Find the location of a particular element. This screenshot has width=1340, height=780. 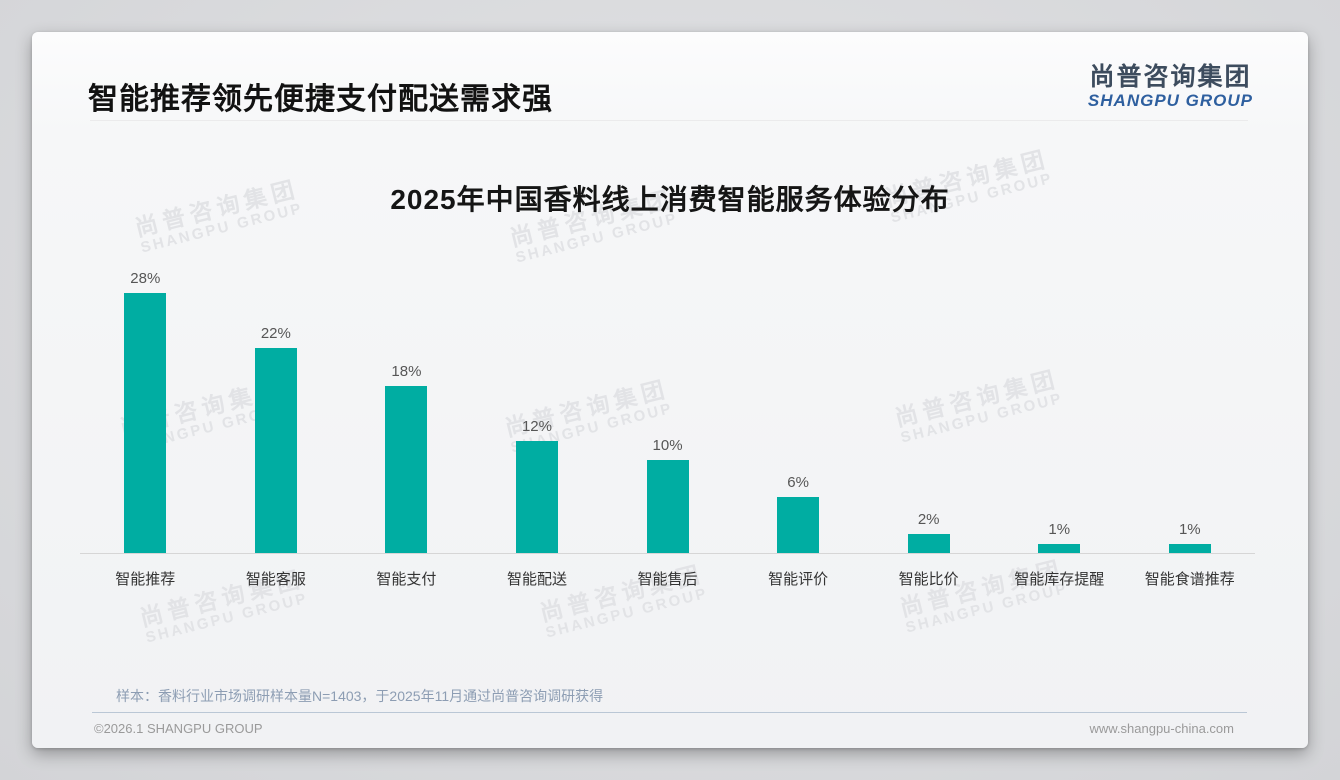

bar-value-label: 6% is located at coordinates (798, 483).